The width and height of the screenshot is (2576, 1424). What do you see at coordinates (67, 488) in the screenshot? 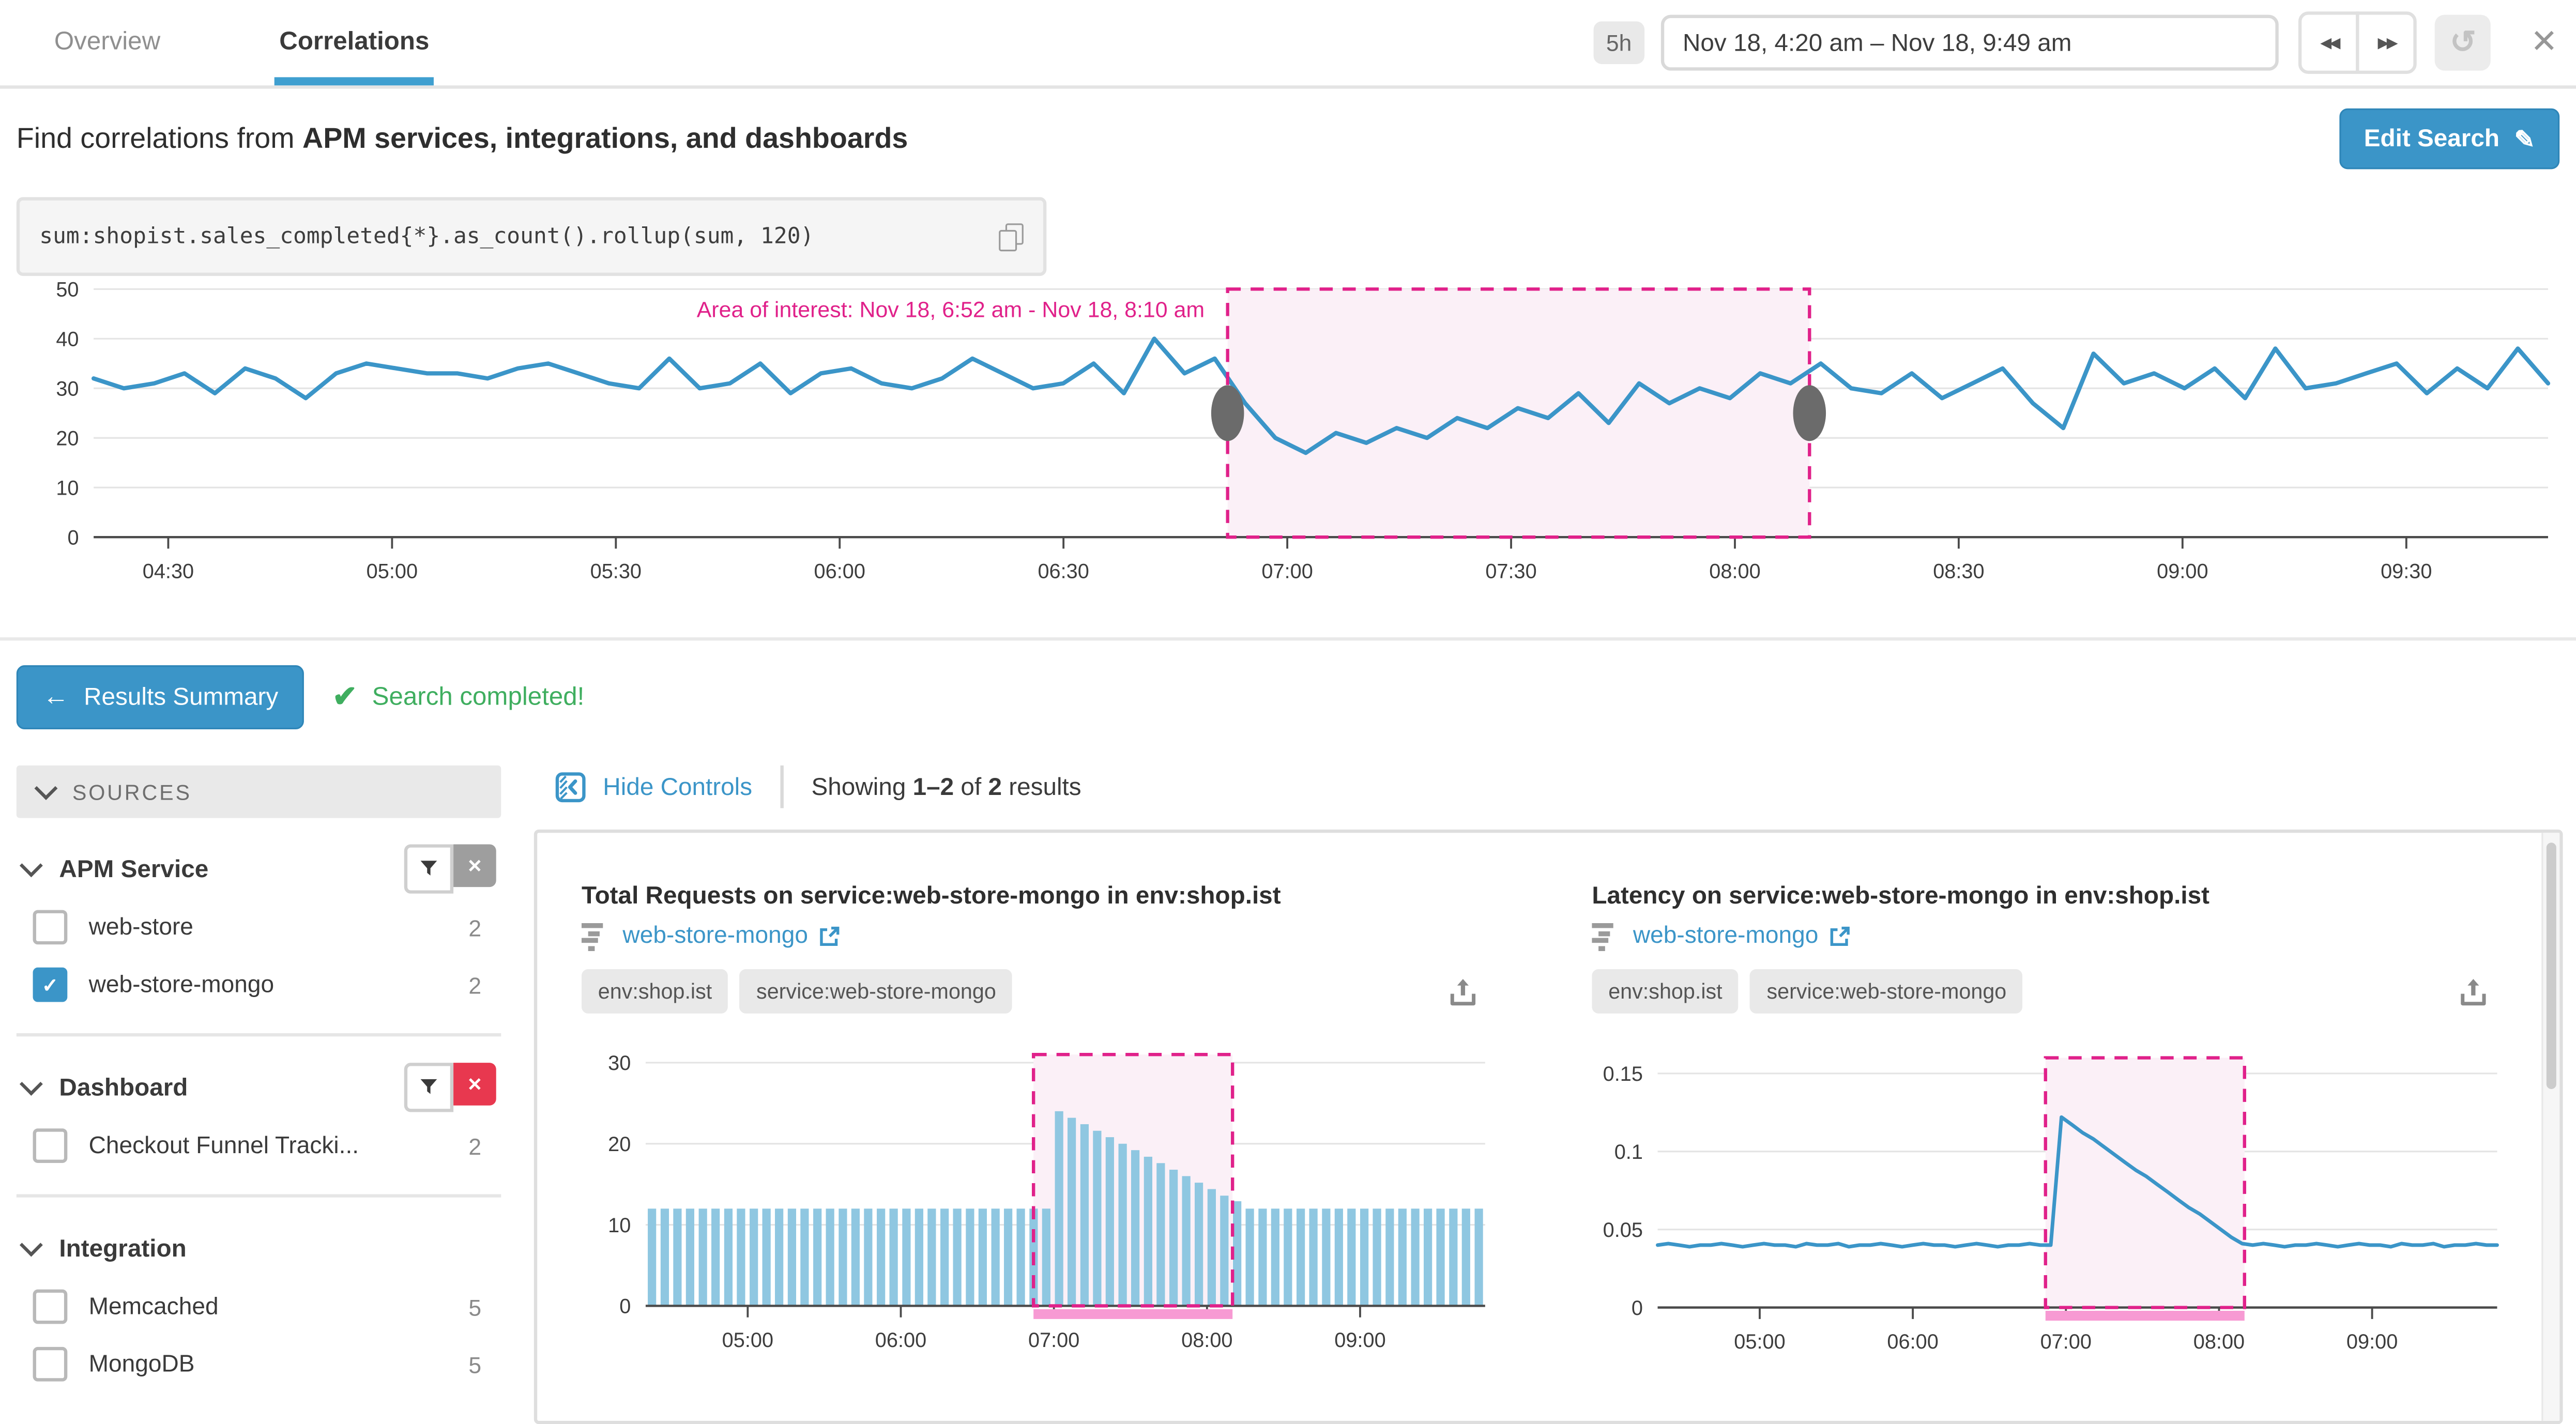
I see `svg-text: 10` at bounding box center [67, 488].